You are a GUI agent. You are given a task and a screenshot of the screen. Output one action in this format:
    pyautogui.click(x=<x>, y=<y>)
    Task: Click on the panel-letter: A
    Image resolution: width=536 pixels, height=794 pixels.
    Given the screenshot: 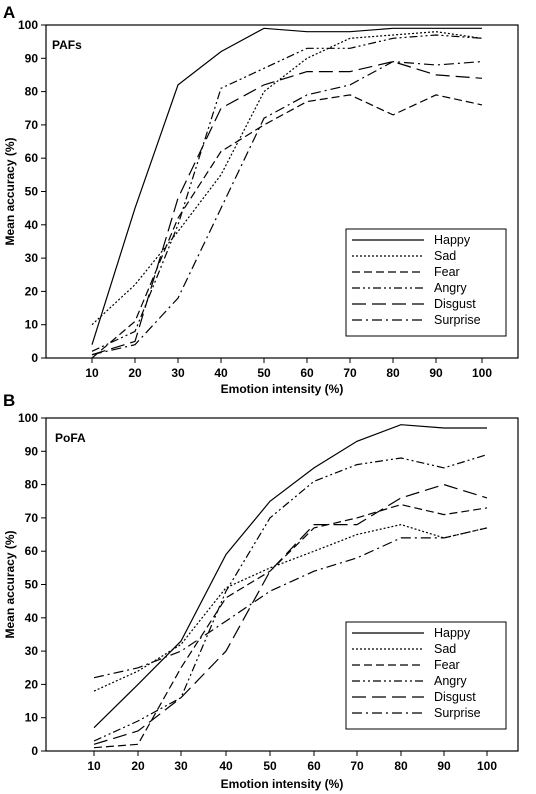 What is the action you would take?
    pyautogui.click(x=9, y=12)
    